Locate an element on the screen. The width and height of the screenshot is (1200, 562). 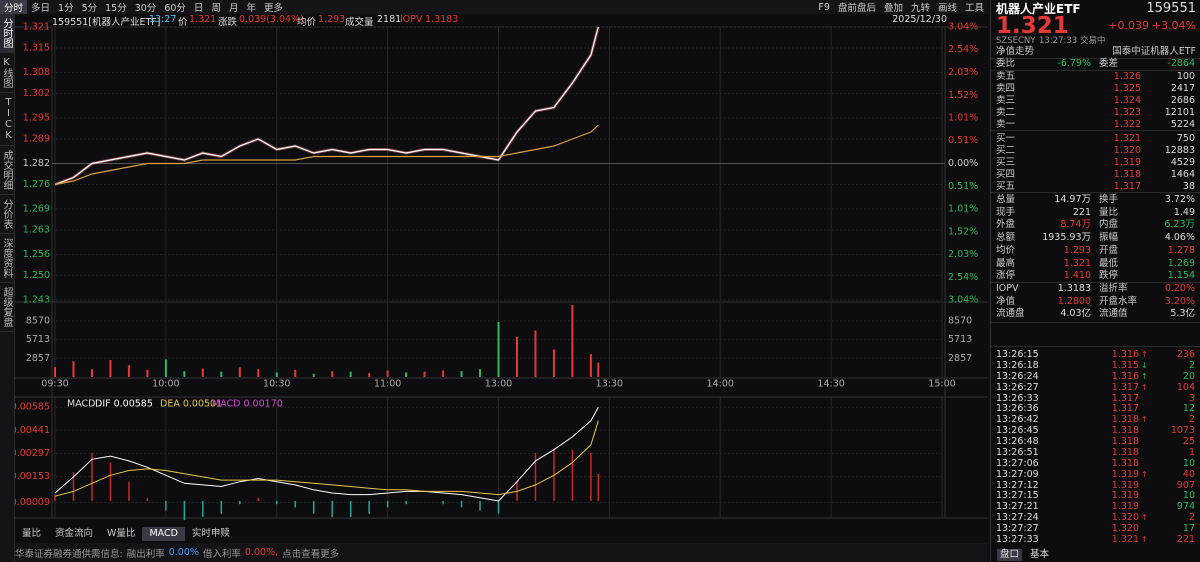
stat-label: IOPV is located at coordinates (1007, 288).